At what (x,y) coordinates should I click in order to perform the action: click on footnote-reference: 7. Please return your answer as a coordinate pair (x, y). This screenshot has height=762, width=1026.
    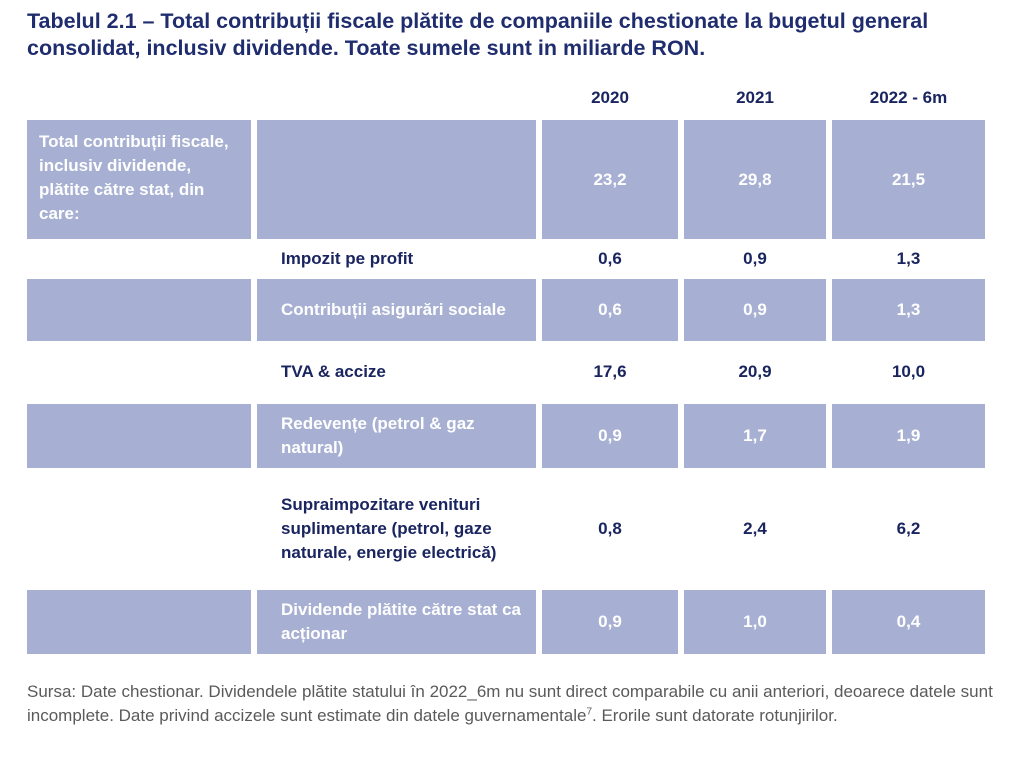
    Looking at the image, I should click on (589, 712).